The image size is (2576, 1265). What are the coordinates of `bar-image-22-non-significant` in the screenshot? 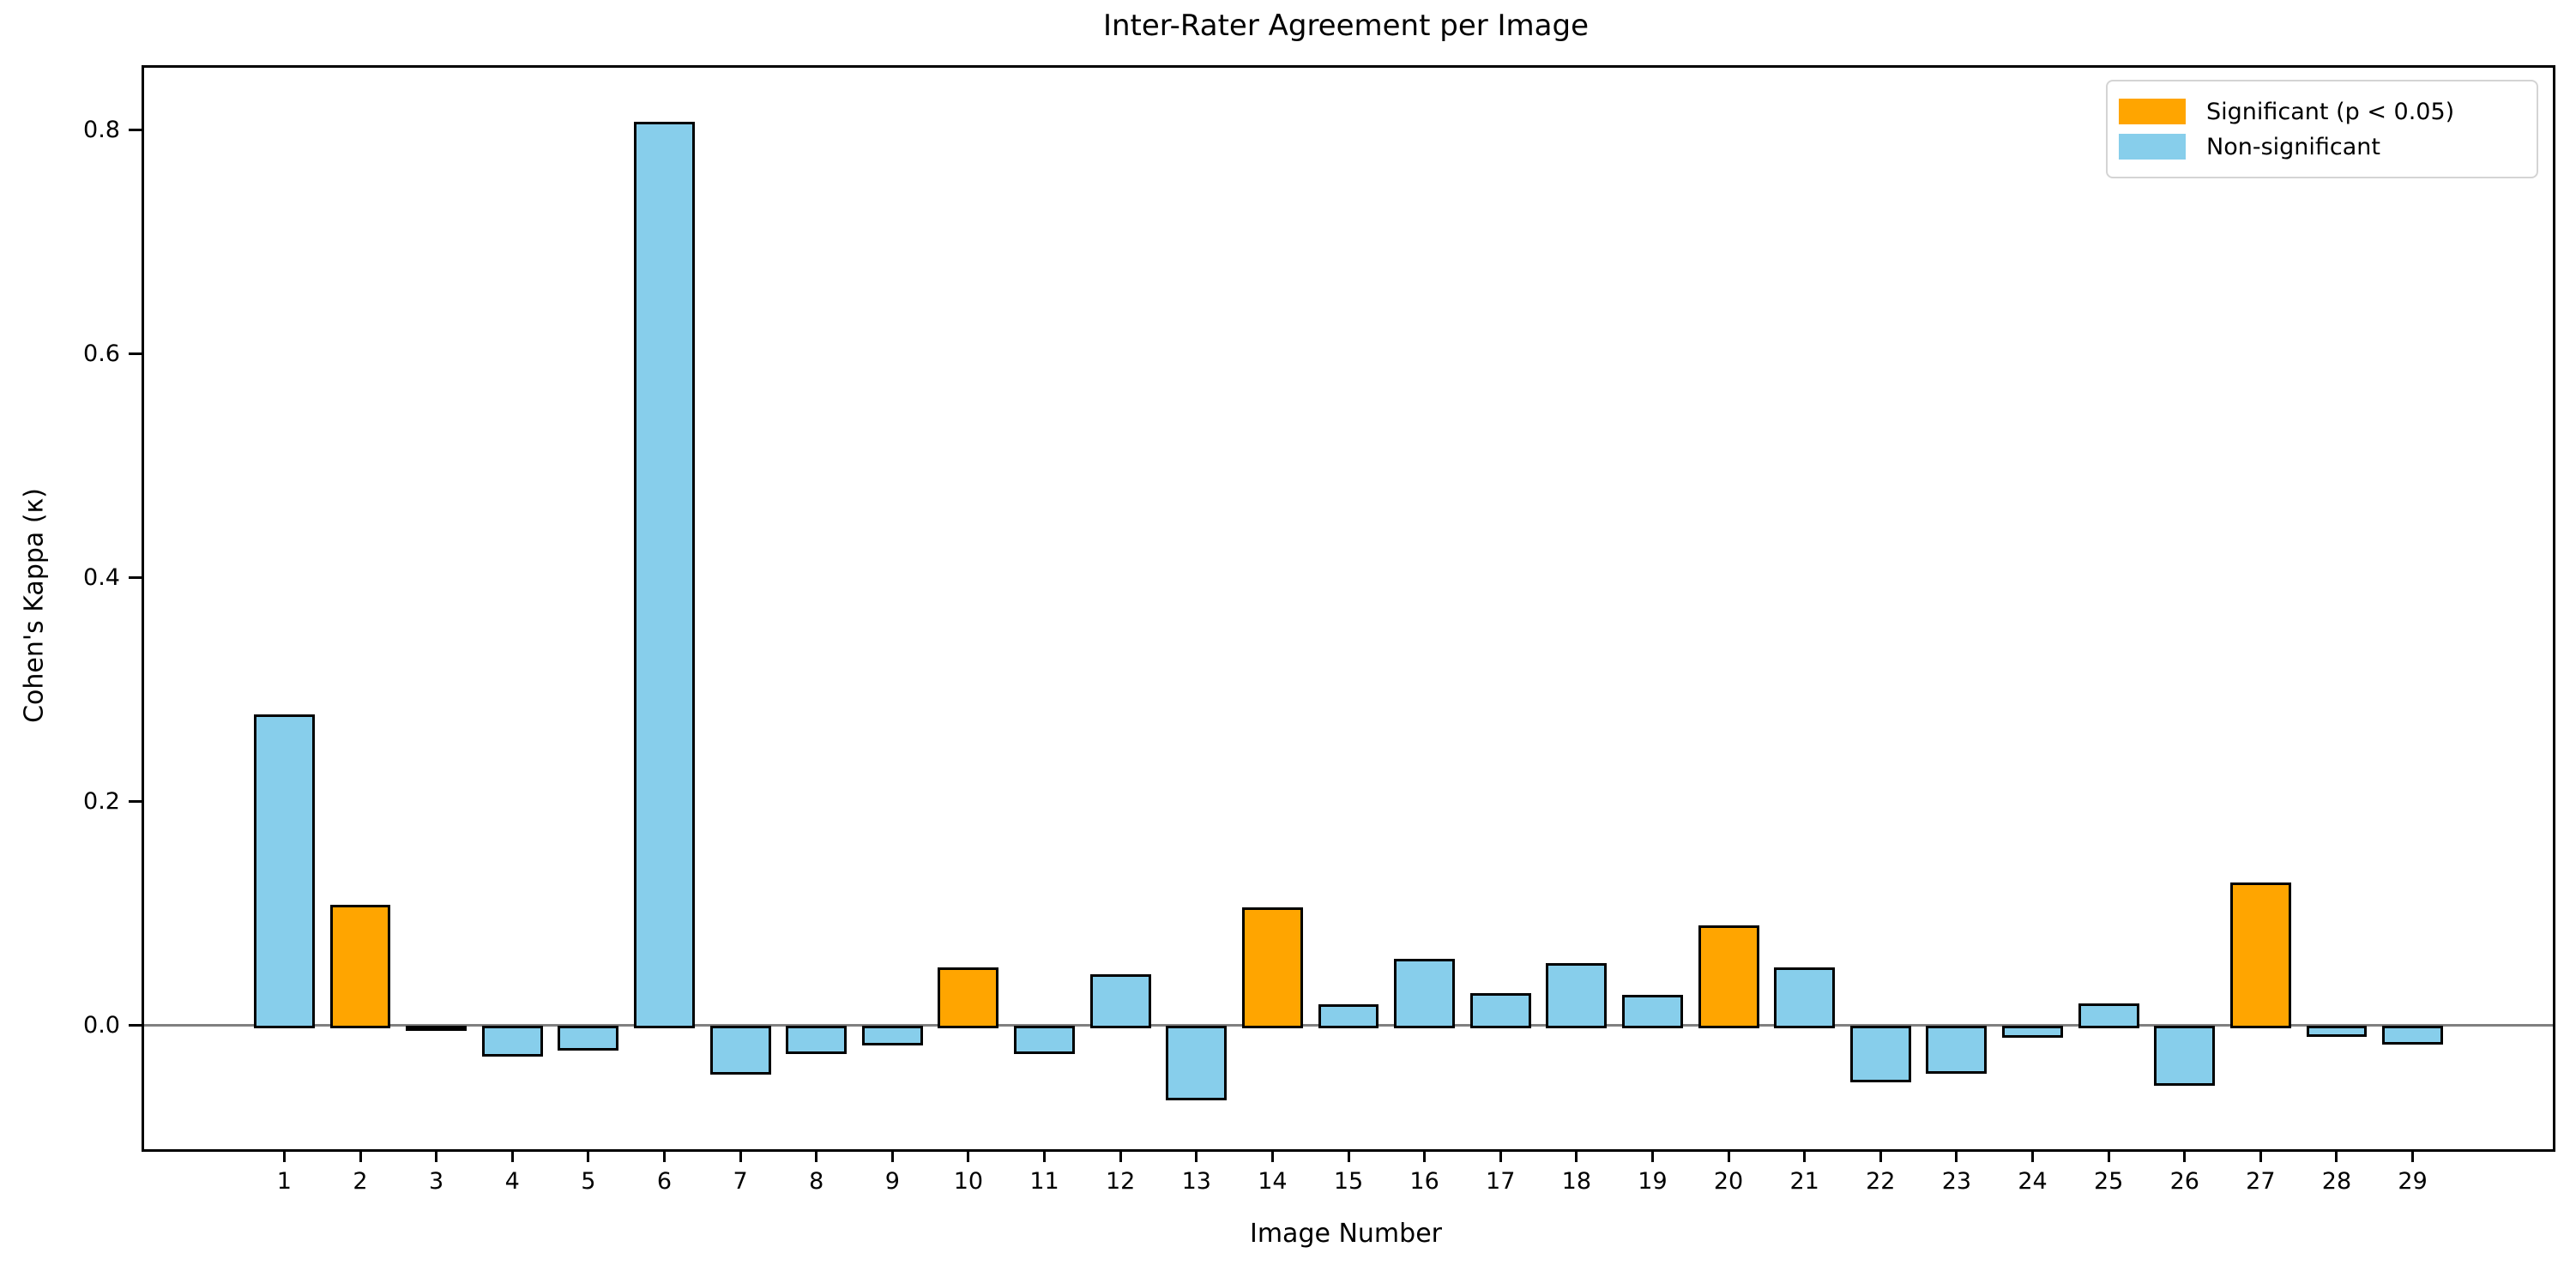 It's located at (1880, 1054).